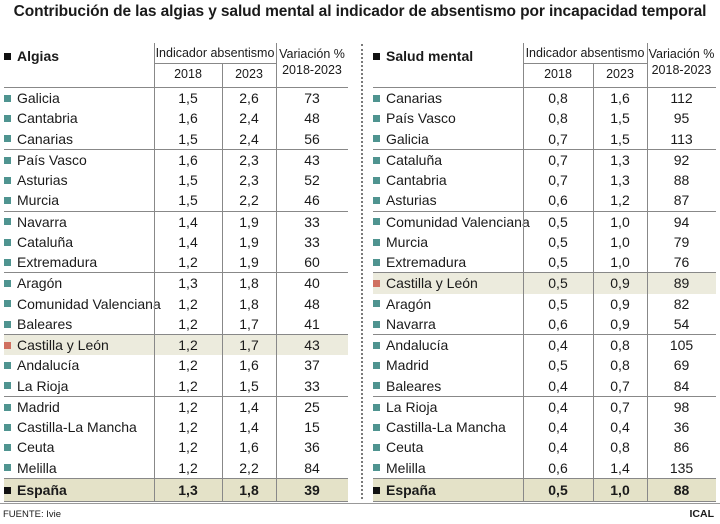 The width and height of the screenshot is (720, 524). What do you see at coordinates (544, 406) in the screenshot?
I see `table-row: La Rioja 0,4 0,7 98` at bounding box center [544, 406].